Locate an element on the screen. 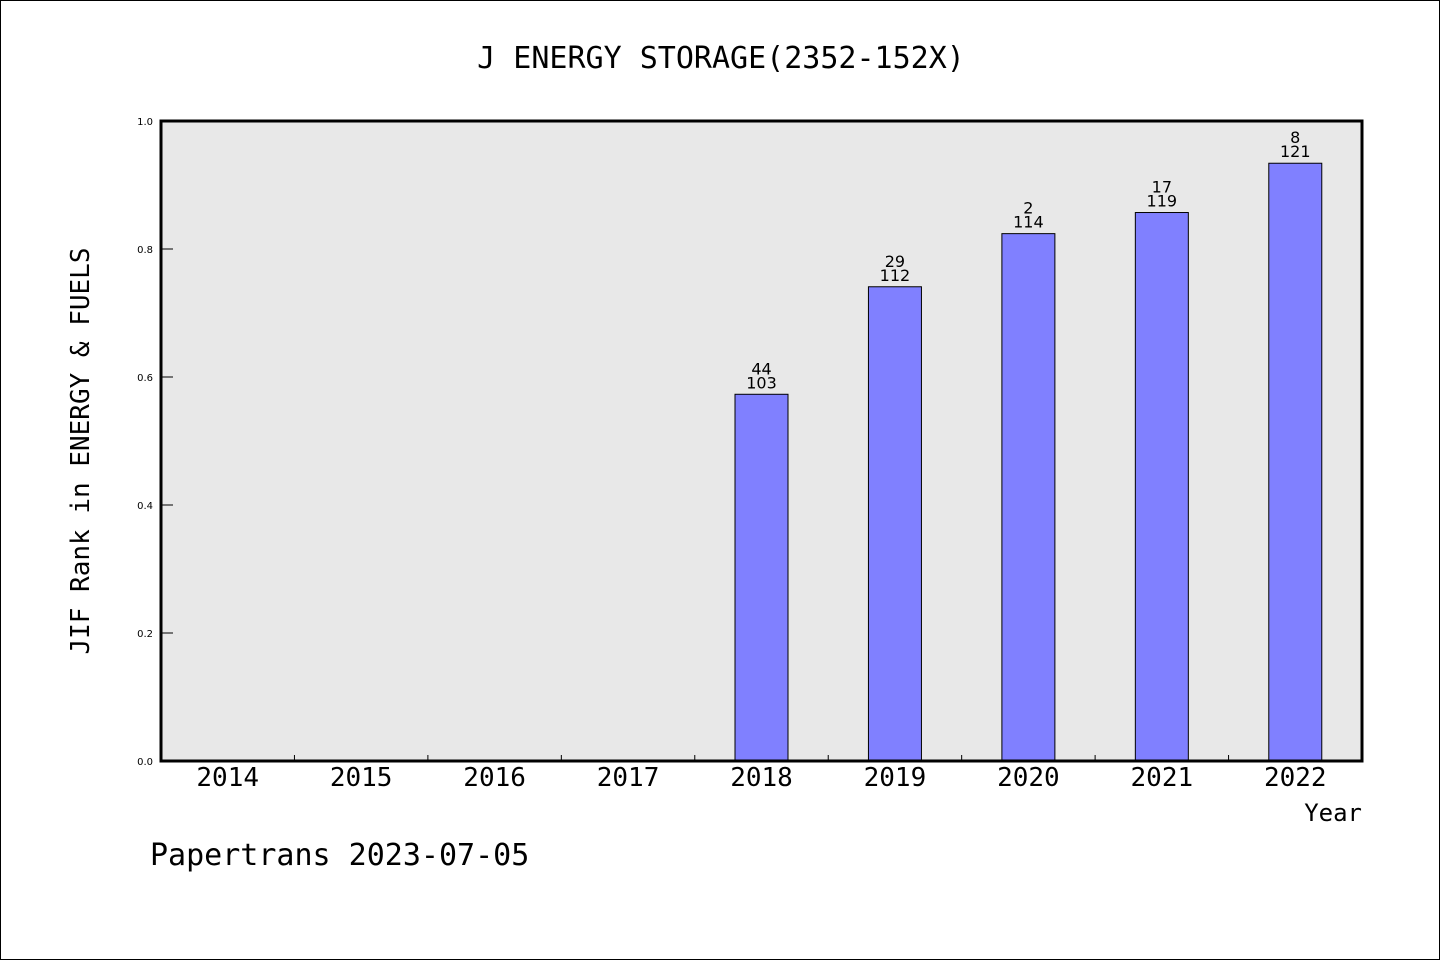  bar-rank-label: 2 is located at coordinates (1028, 208).